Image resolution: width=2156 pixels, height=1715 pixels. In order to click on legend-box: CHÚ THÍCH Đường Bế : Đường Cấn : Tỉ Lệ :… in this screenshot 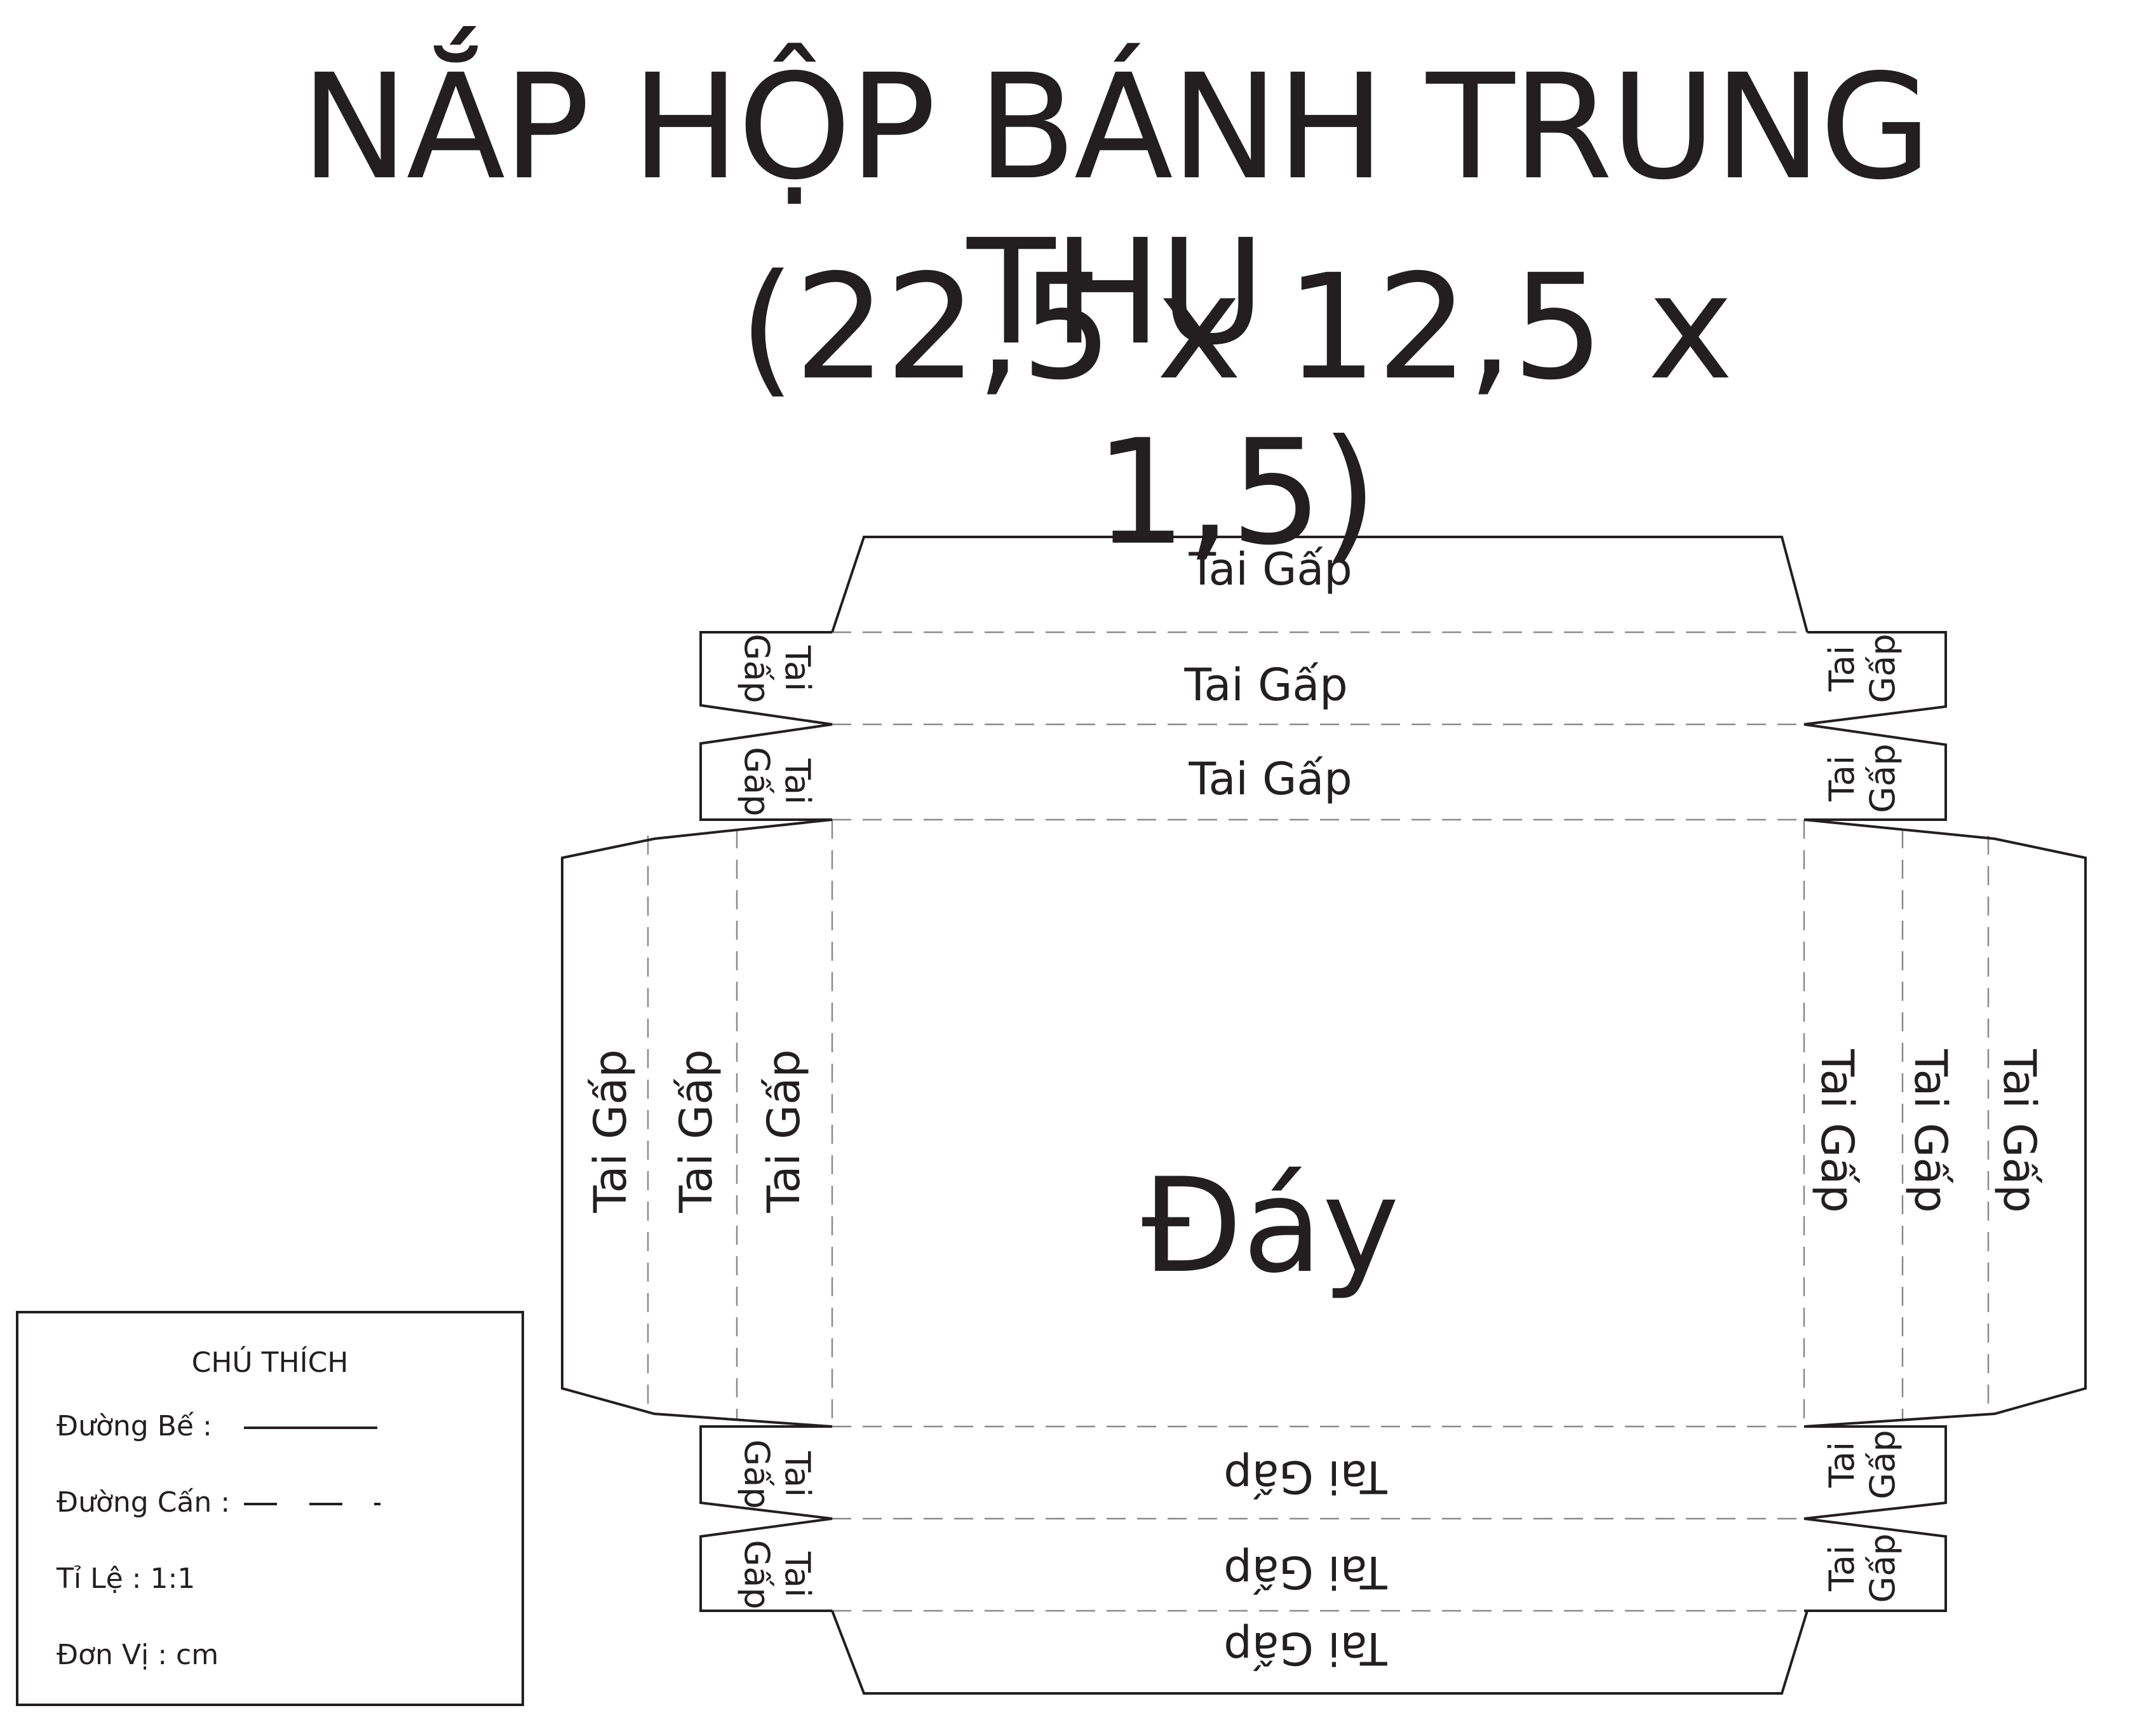, I will do `click(270, 1508)`.